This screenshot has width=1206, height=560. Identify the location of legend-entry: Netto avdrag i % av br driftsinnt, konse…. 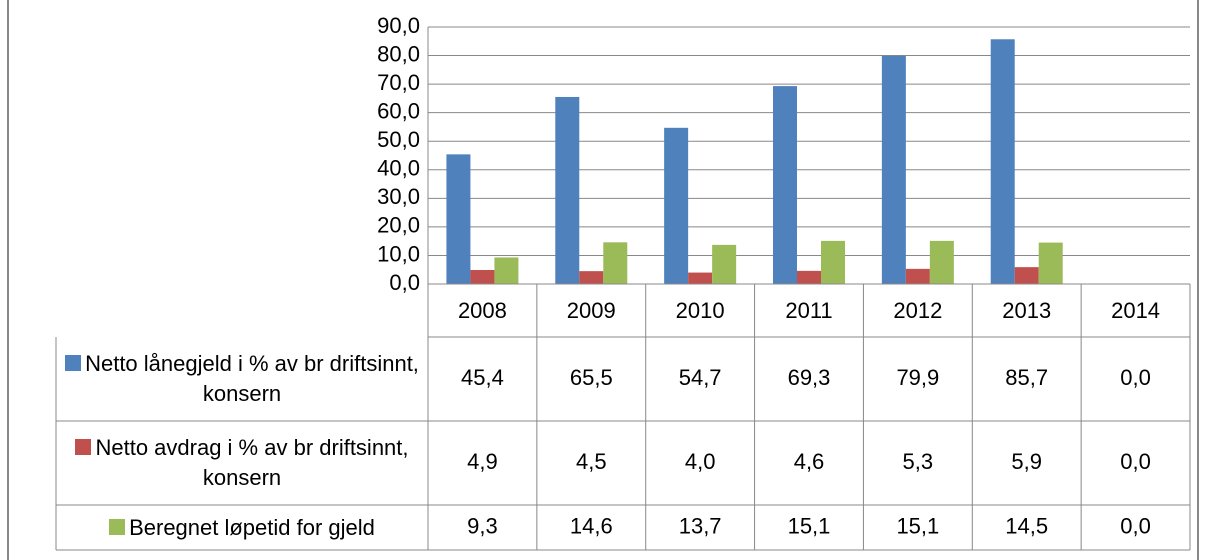
(242, 463).